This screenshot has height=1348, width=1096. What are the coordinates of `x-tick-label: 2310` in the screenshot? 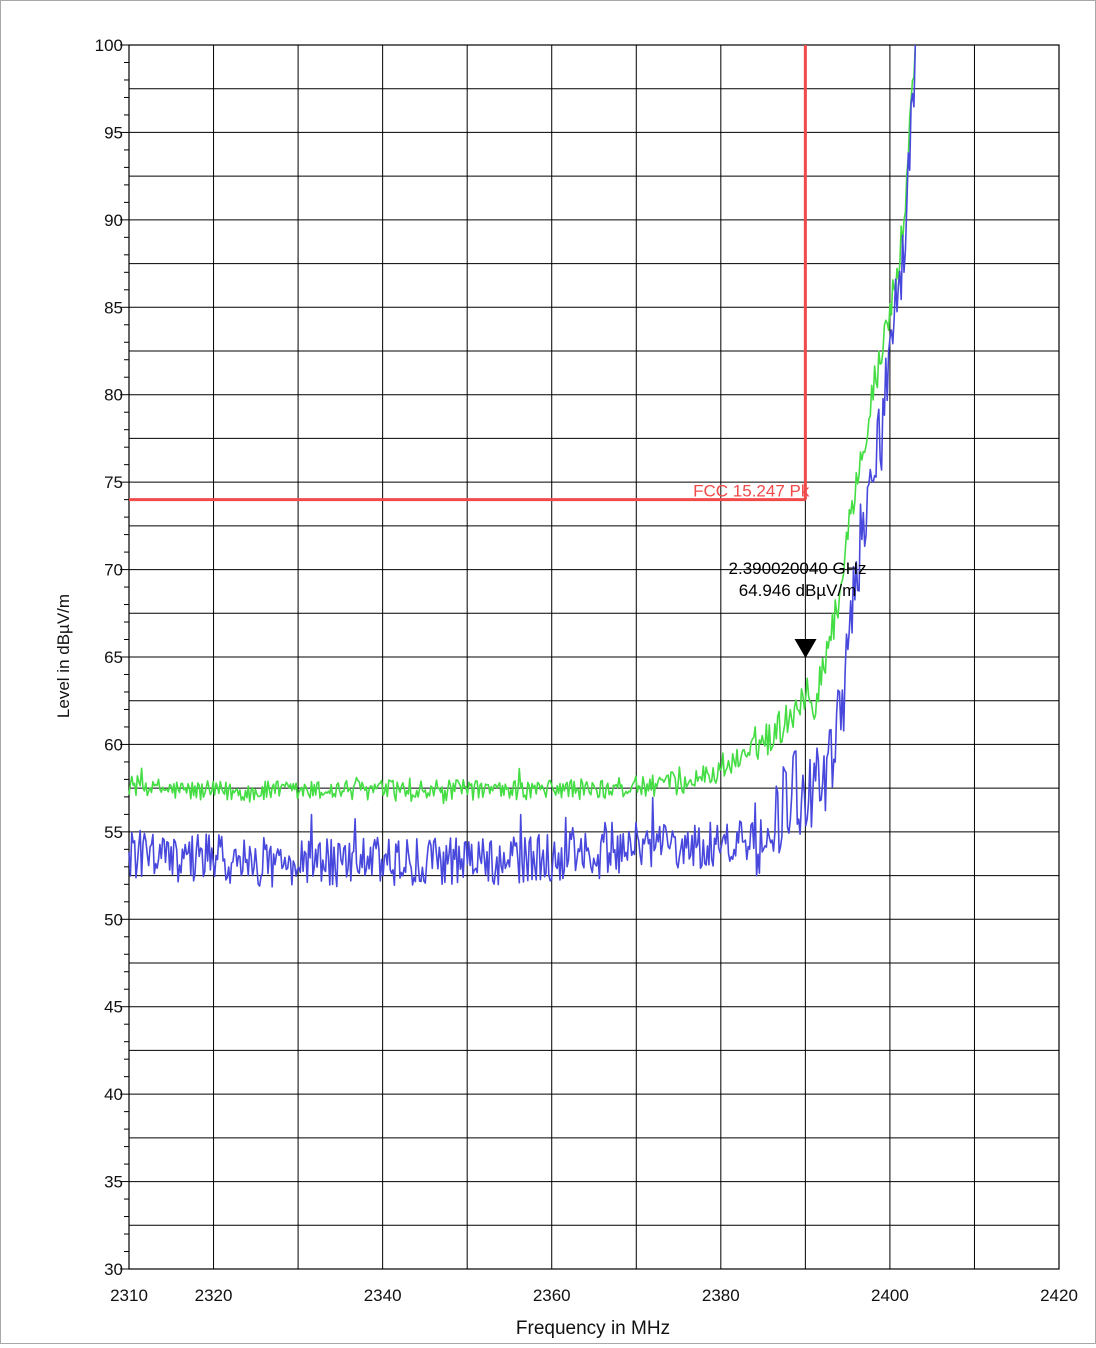 It's located at (129, 1295).